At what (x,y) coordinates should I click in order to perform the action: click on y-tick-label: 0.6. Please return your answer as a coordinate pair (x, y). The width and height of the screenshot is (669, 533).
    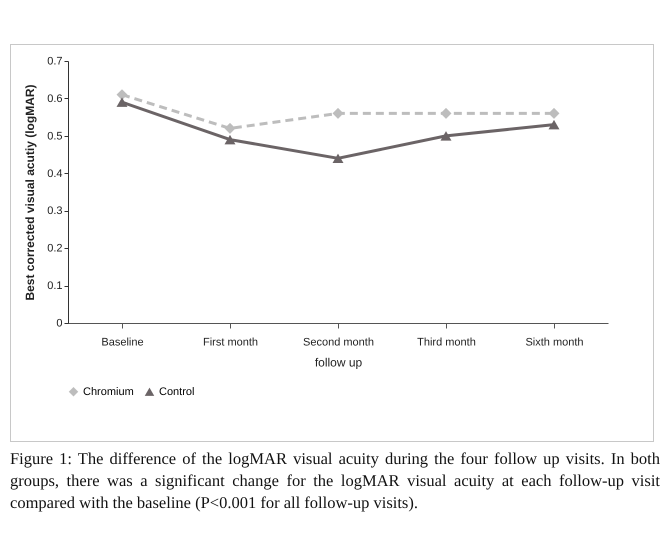
    Looking at the image, I should click on (54, 98).